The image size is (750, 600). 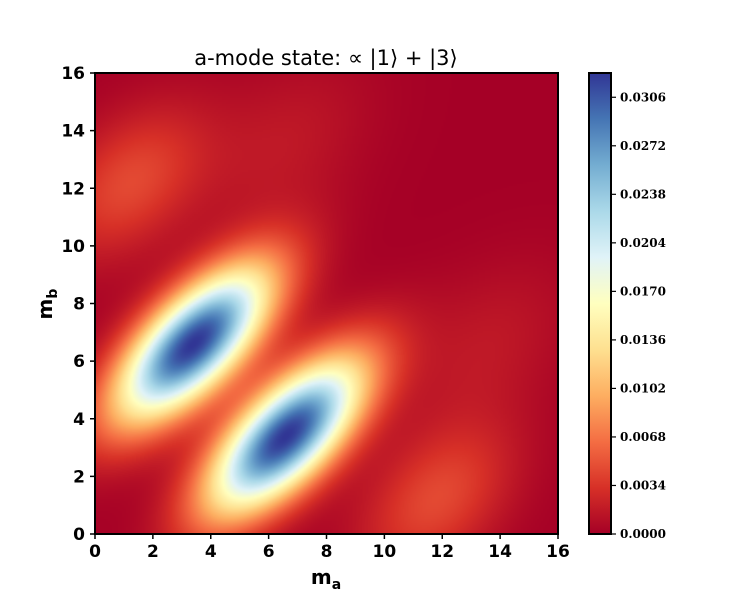 I want to click on colorbar-tick-label: 0.0204, so click(x=643, y=243).